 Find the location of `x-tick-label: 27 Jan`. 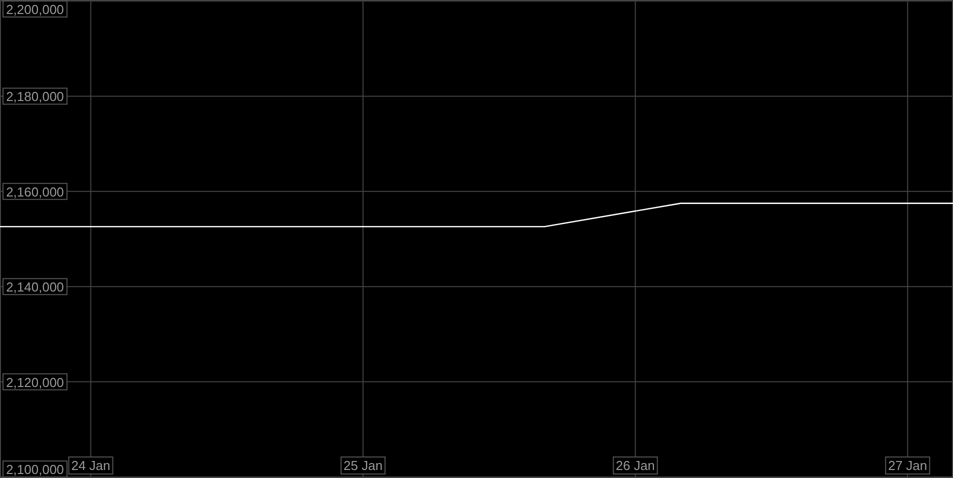

x-tick-label: 27 Jan is located at coordinates (908, 465).